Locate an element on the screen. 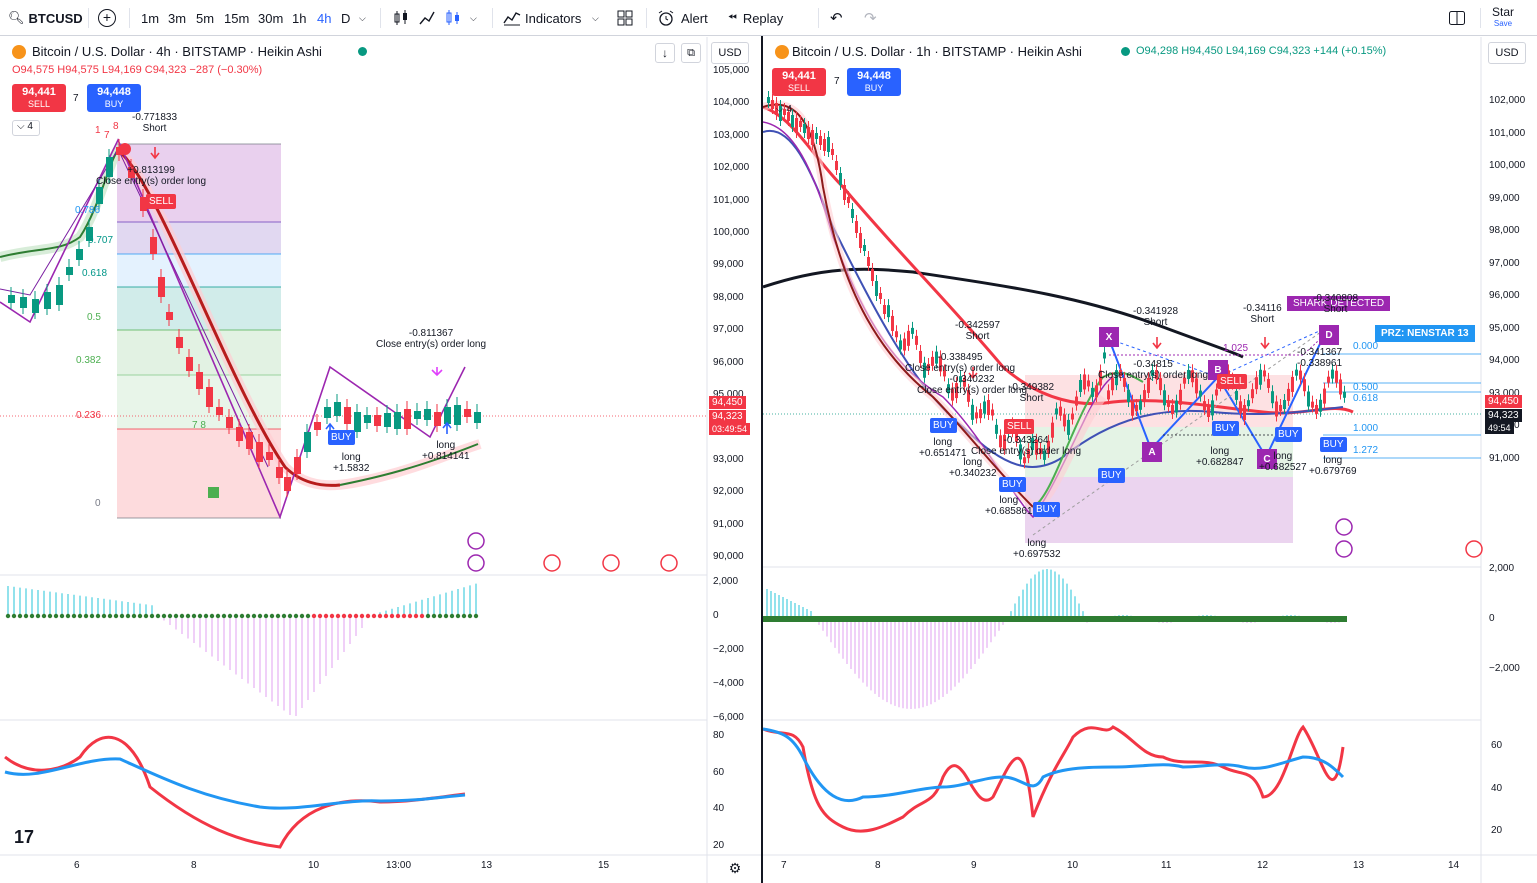  interval-dropdown: ⌵ is located at coordinates (362, 18).